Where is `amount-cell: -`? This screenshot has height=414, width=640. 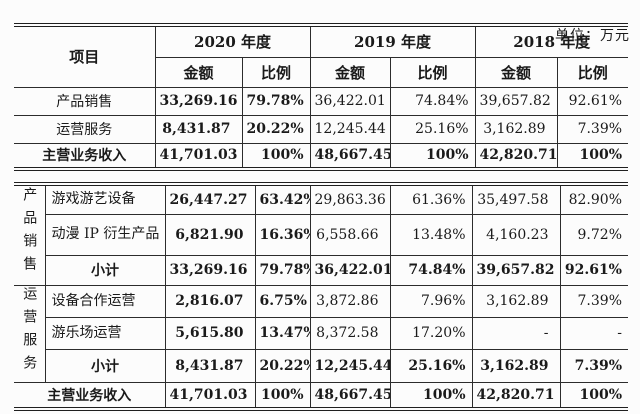 amount-cell: - is located at coordinates (516, 333).